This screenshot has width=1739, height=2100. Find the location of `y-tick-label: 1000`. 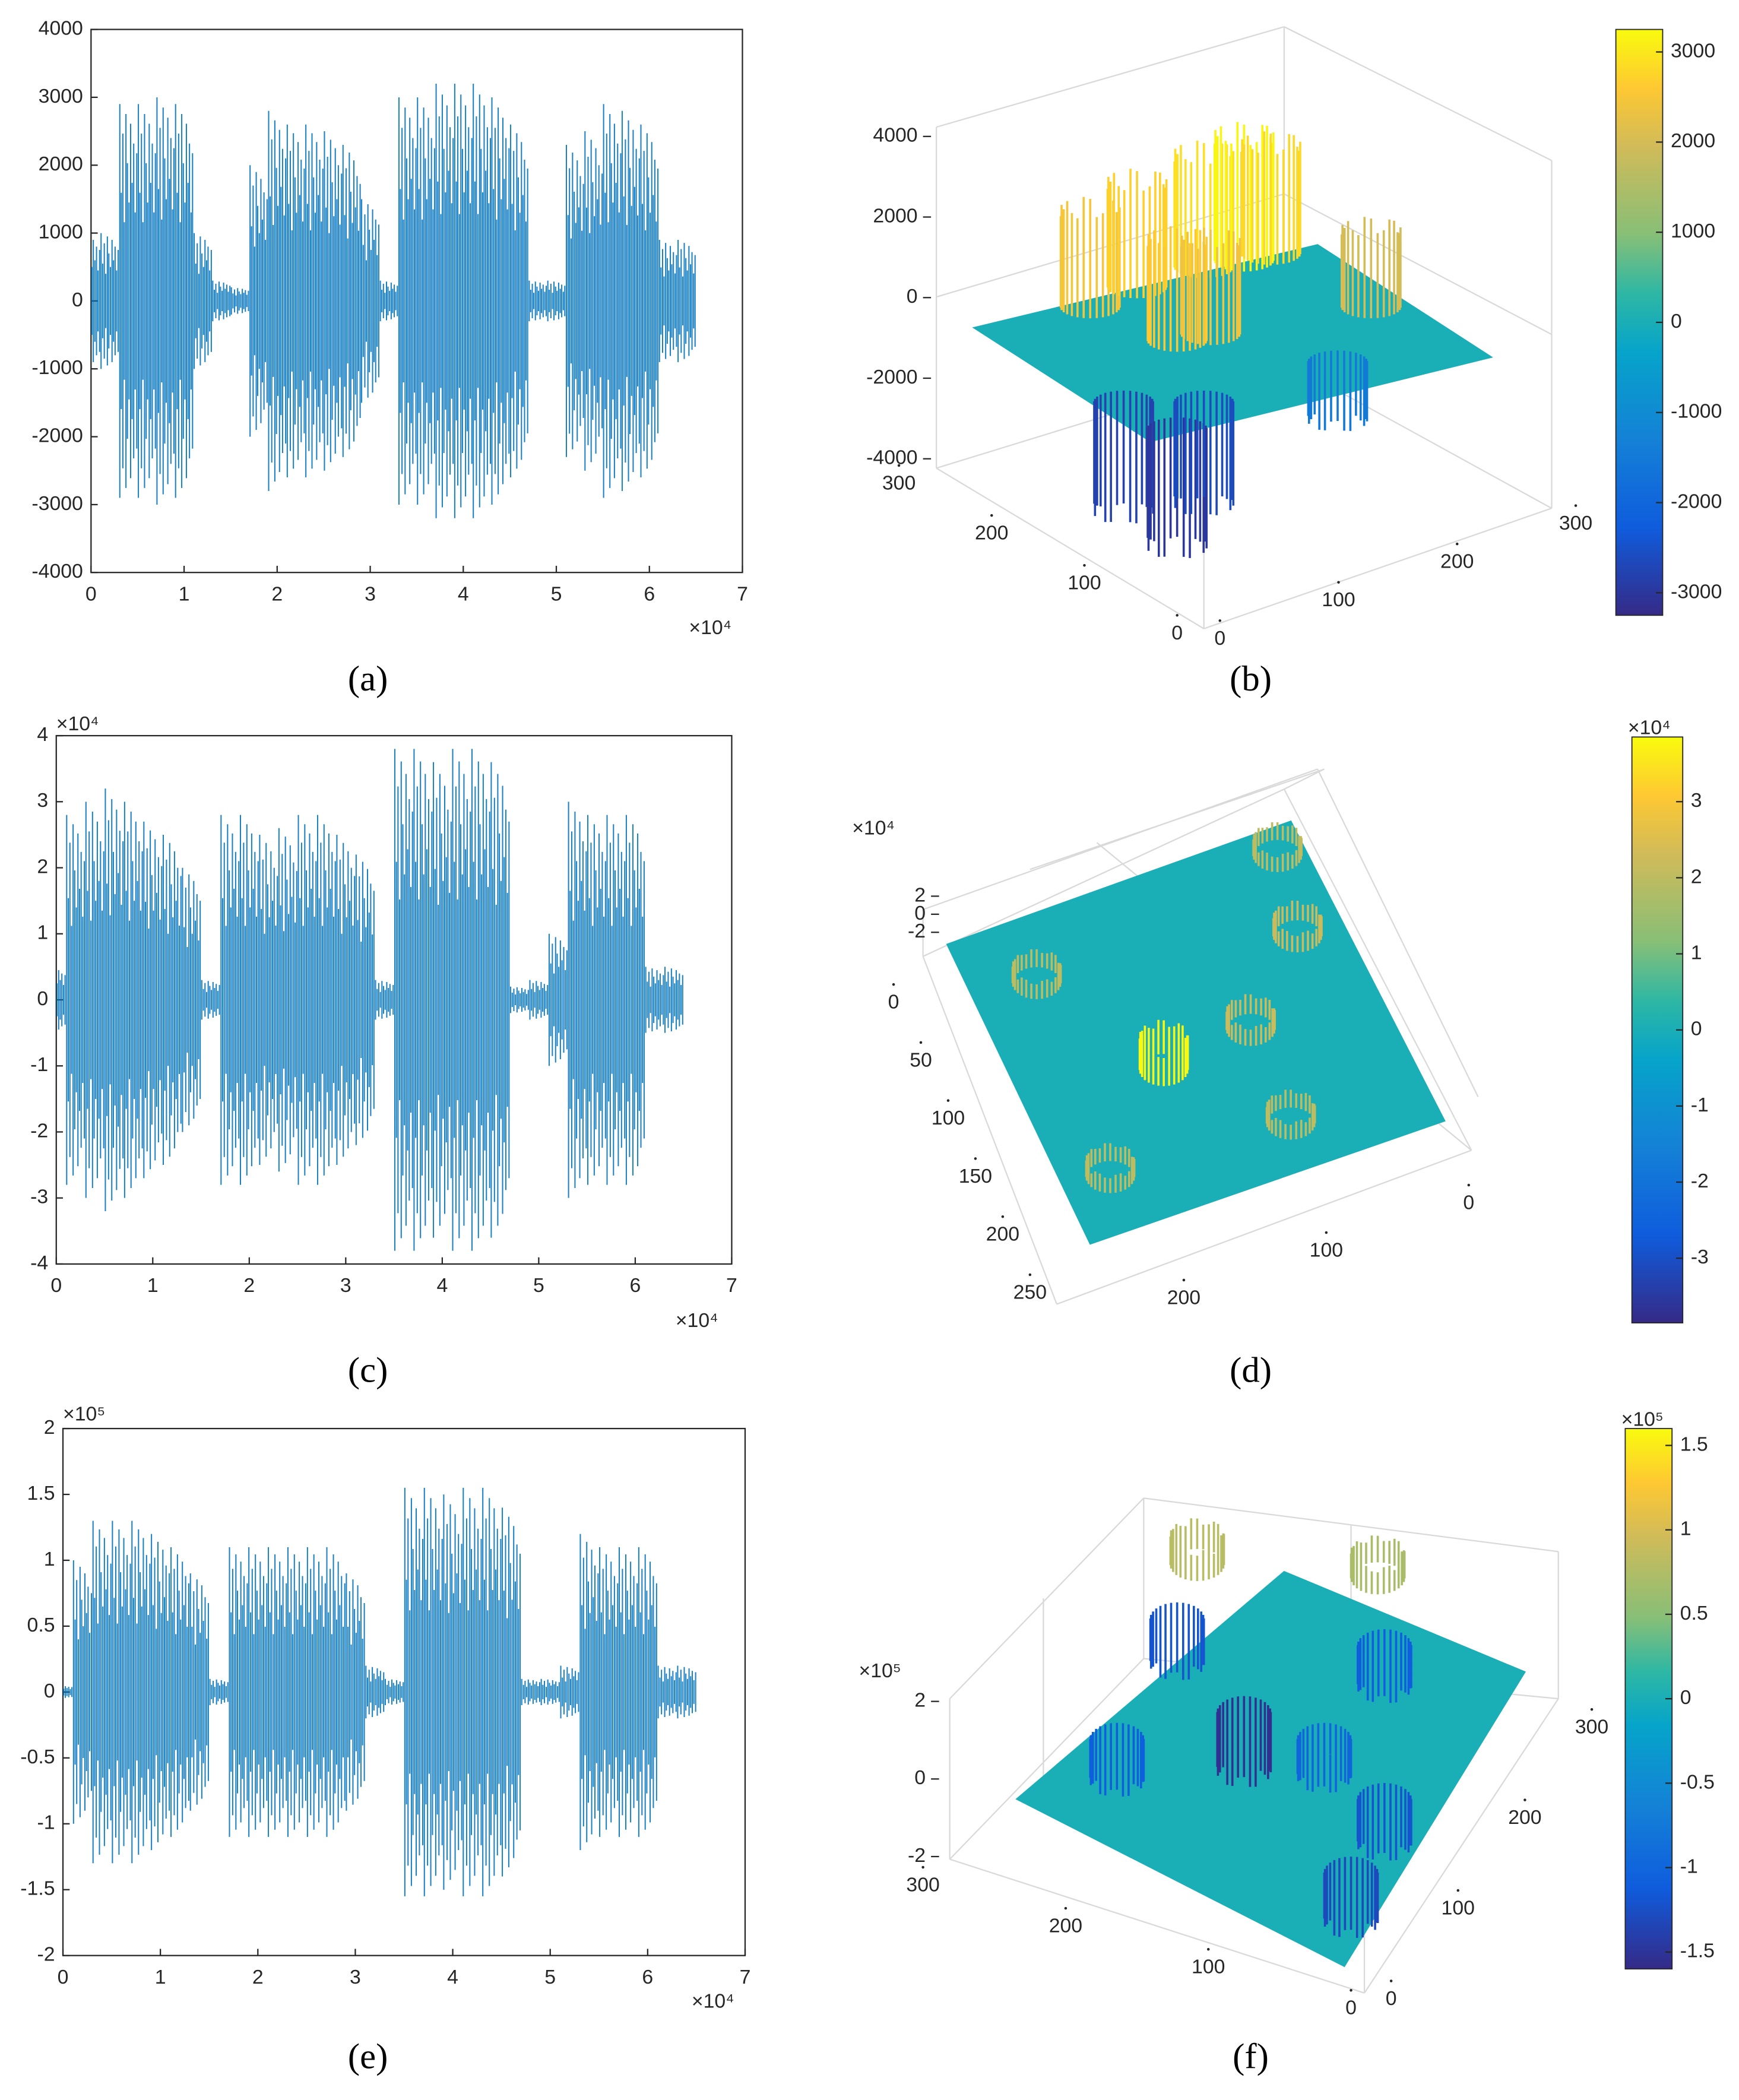

y-tick-label: 1000 is located at coordinates (61, 232).